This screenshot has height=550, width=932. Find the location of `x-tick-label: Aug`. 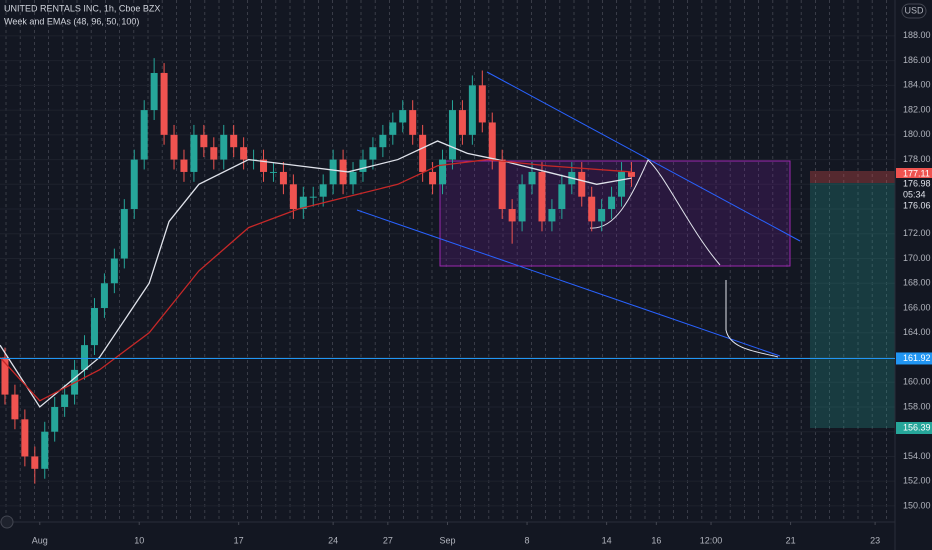

x-tick-label: Aug is located at coordinates (40, 540).